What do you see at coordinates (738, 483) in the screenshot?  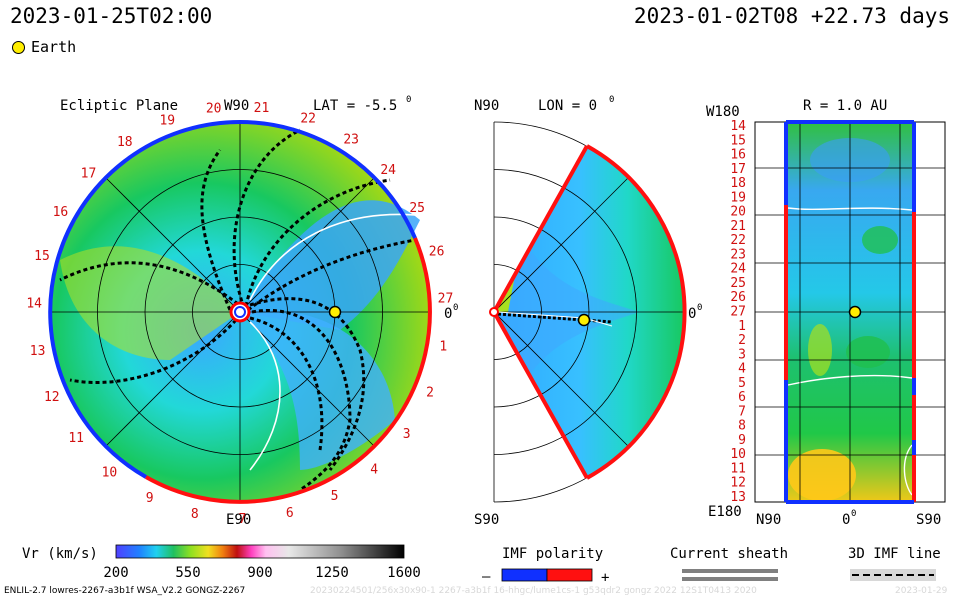 I see `radius-ytick-12: 12` at bounding box center [738, 483].